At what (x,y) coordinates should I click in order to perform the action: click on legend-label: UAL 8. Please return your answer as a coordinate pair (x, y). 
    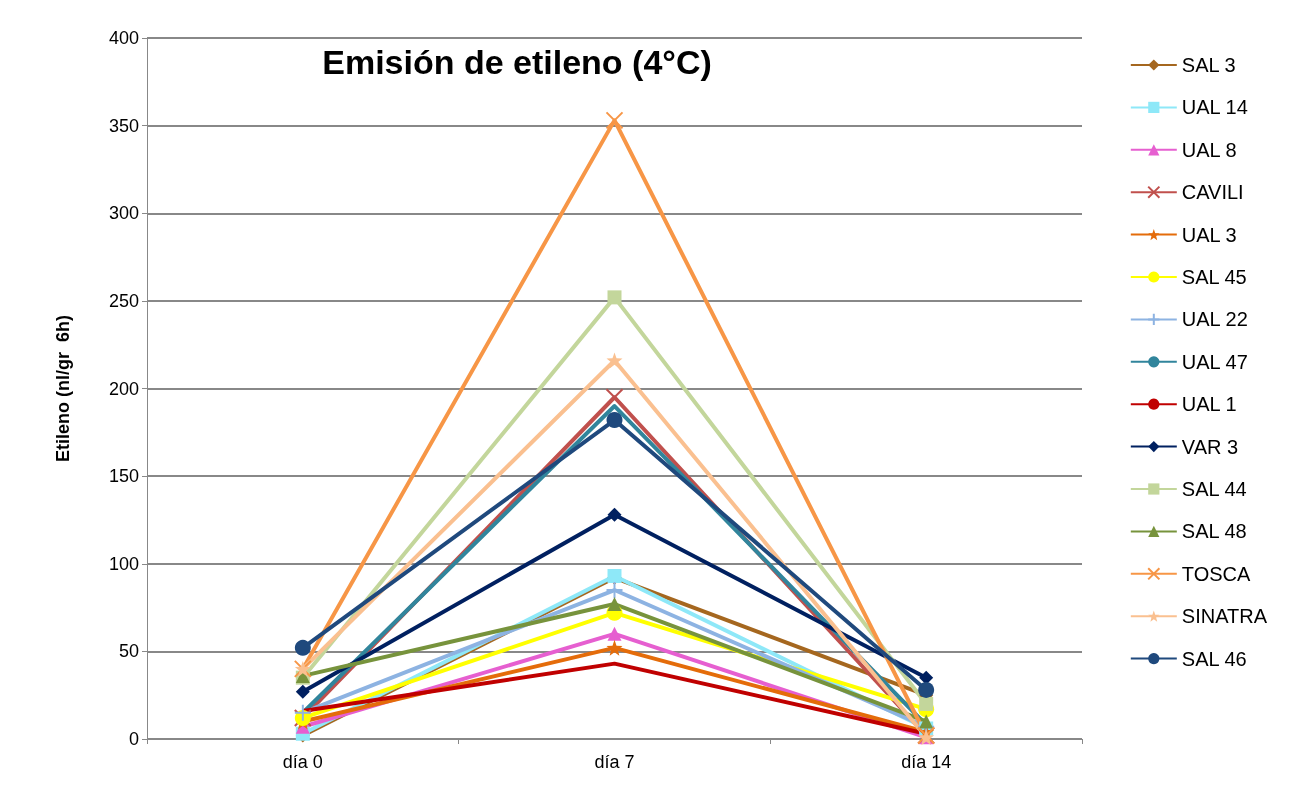
    Looking at the image, I should click on (1209, 149).